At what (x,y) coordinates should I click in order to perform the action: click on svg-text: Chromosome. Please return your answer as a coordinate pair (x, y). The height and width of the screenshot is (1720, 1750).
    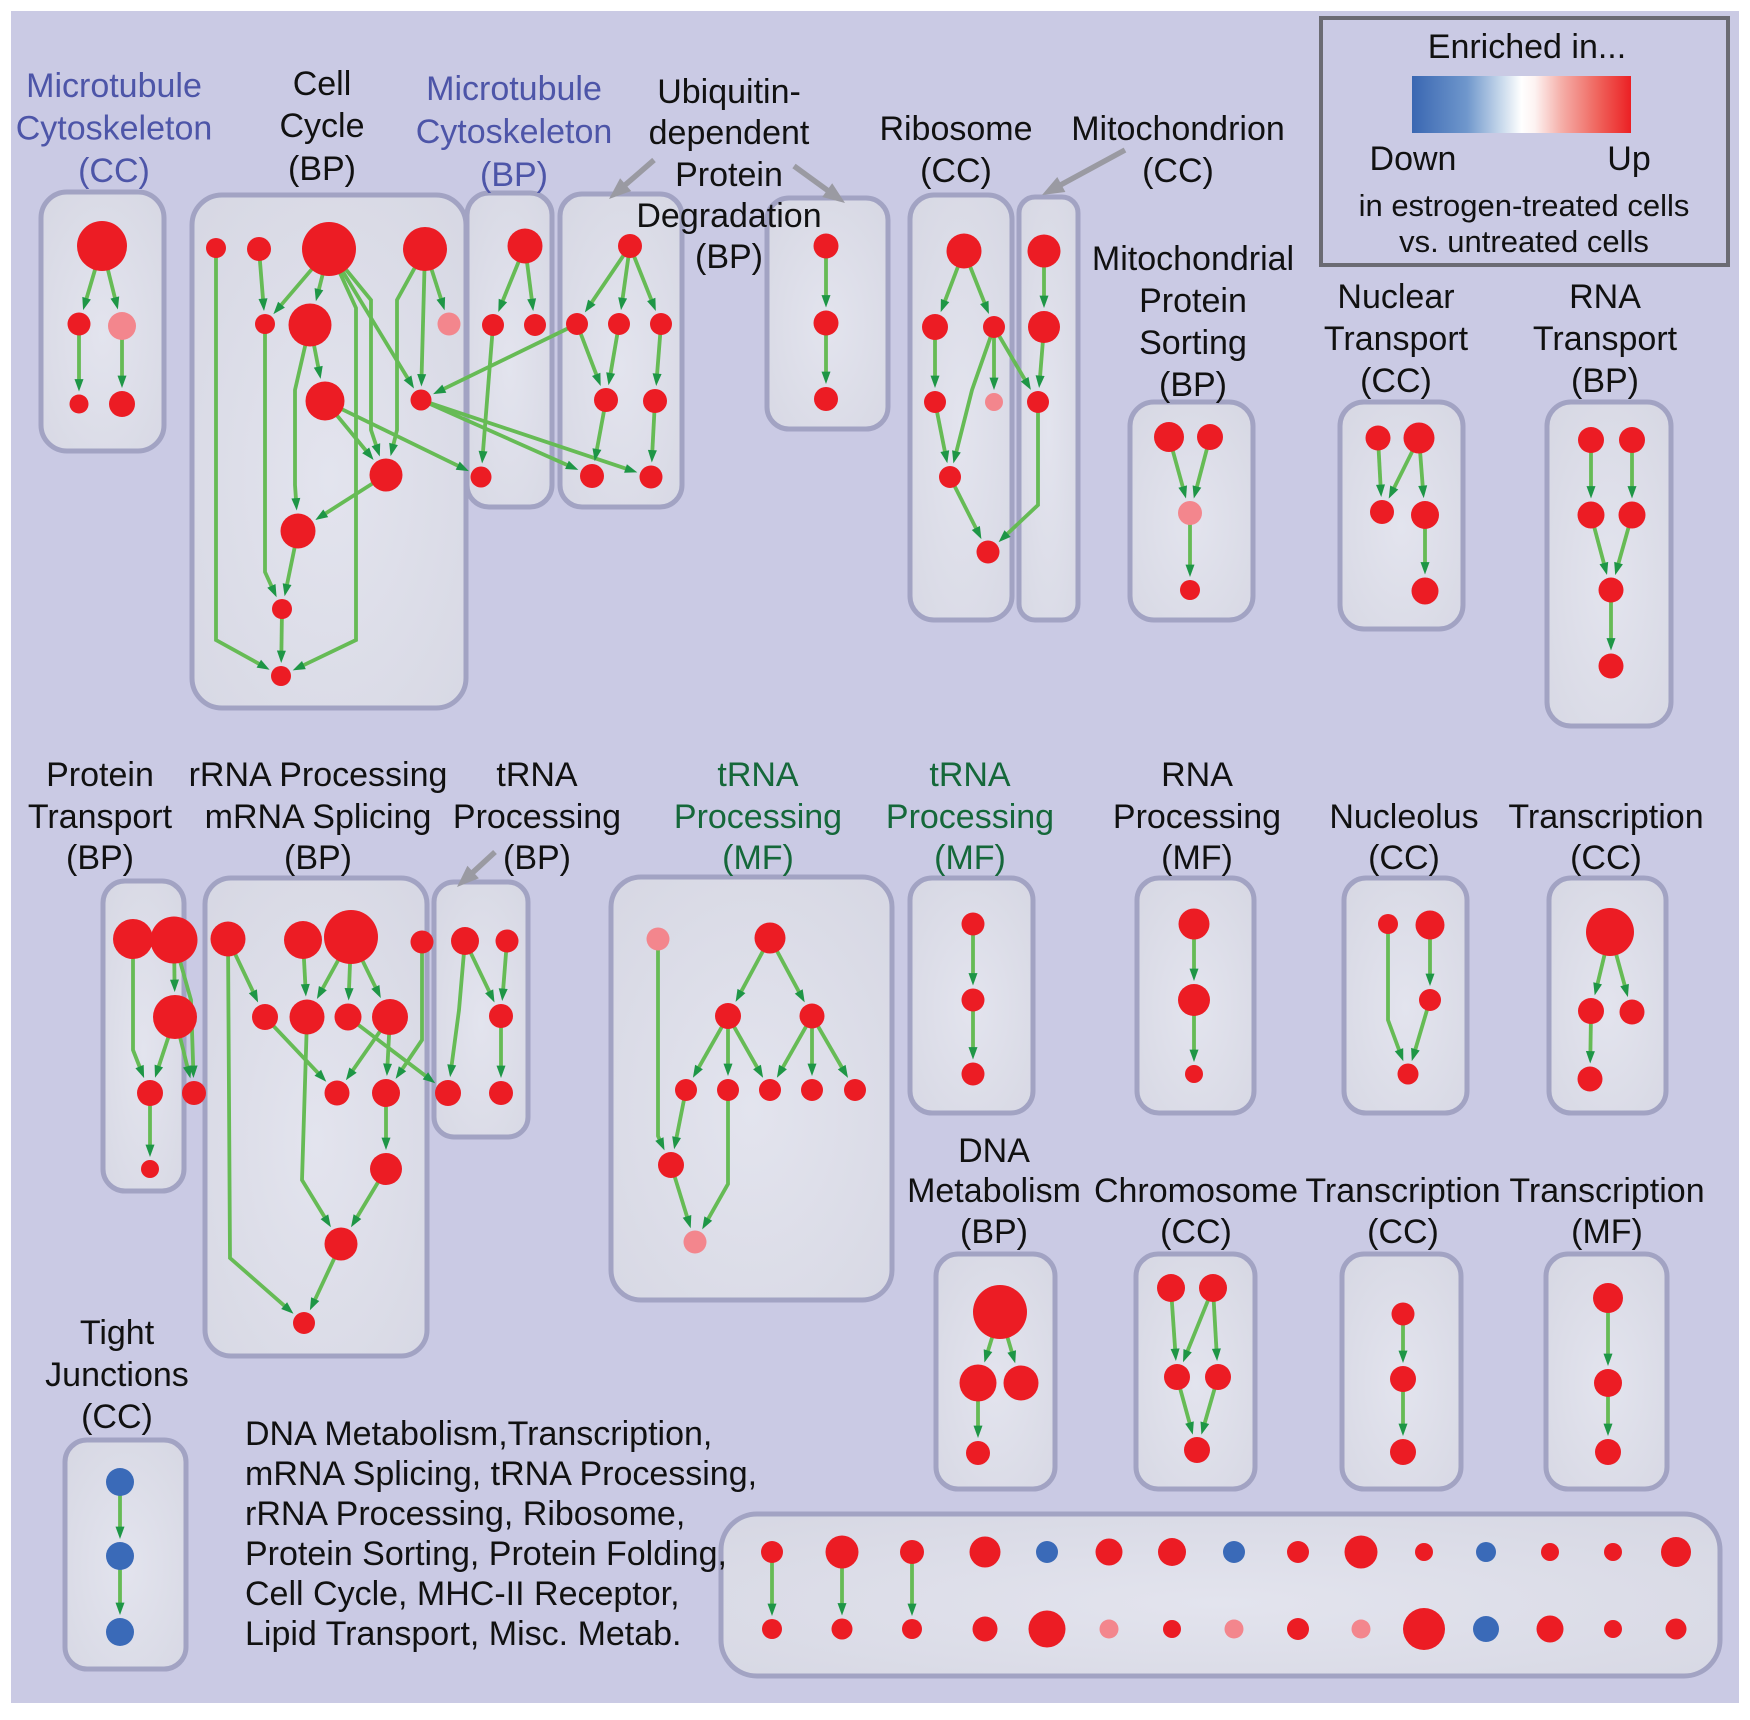
    Looking at the image, I should click on (1196, 1191).